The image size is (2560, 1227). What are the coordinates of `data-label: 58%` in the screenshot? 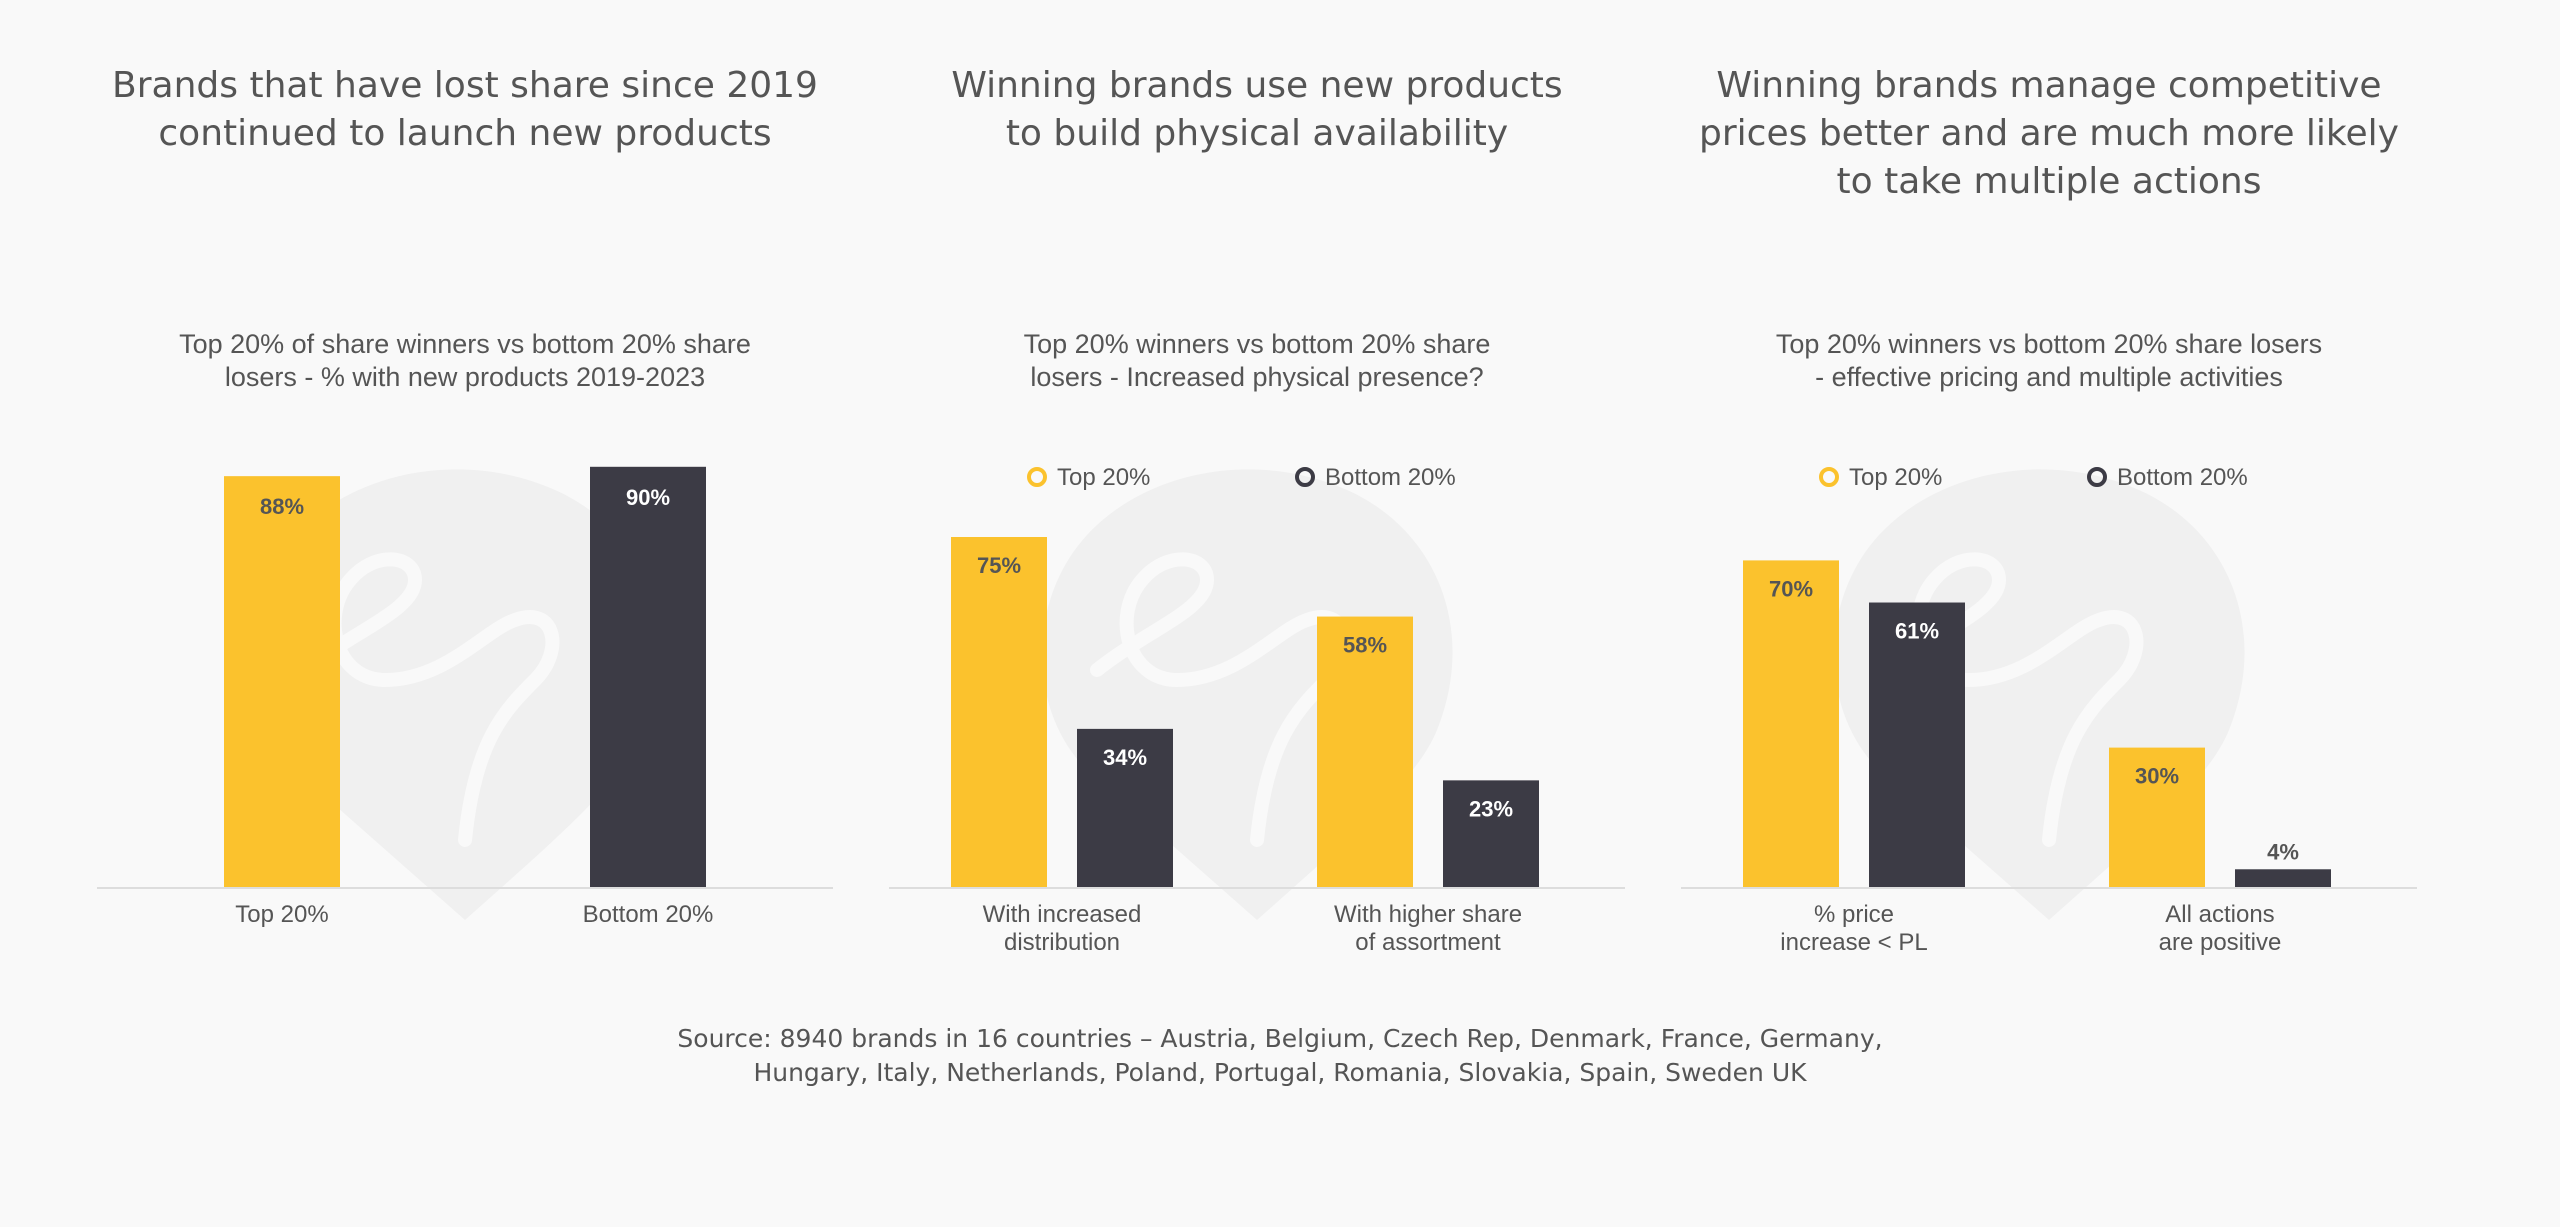 It's located at (1365, 645).